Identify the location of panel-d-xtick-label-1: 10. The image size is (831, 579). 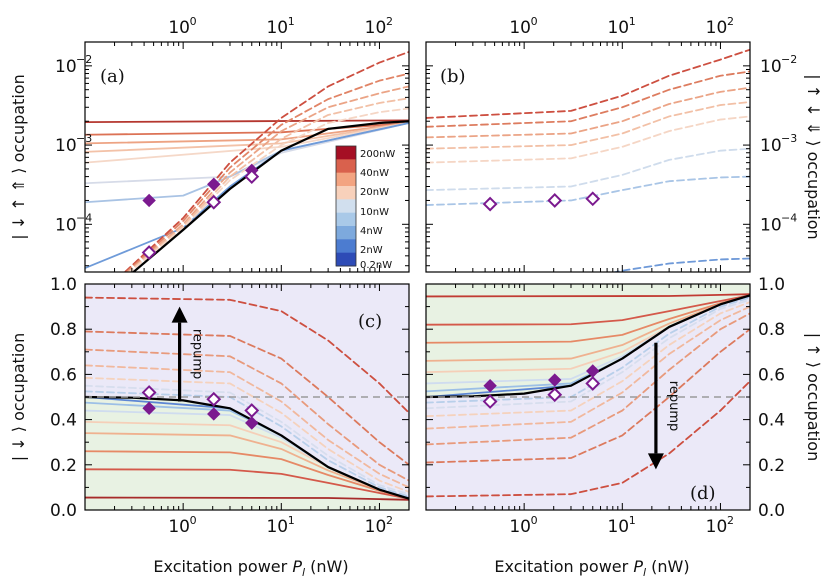
(618, 527).